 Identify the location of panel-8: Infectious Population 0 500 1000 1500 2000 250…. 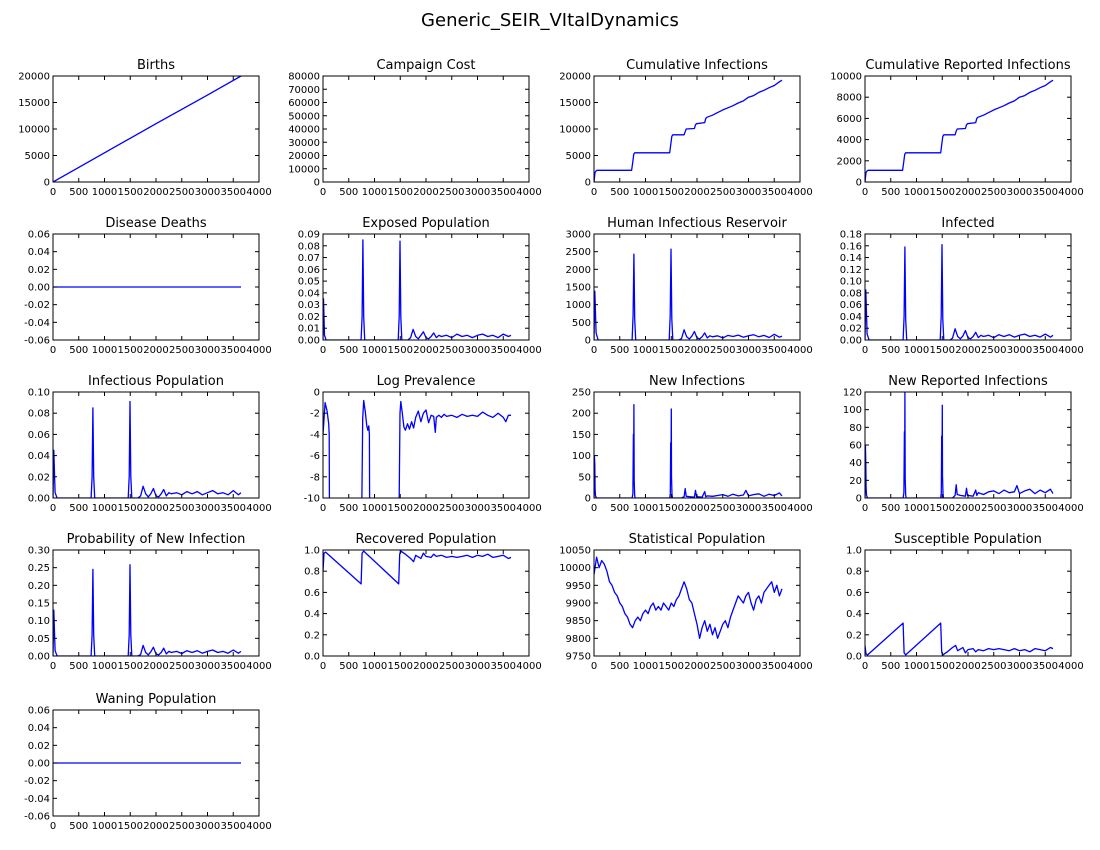
(150, 444).